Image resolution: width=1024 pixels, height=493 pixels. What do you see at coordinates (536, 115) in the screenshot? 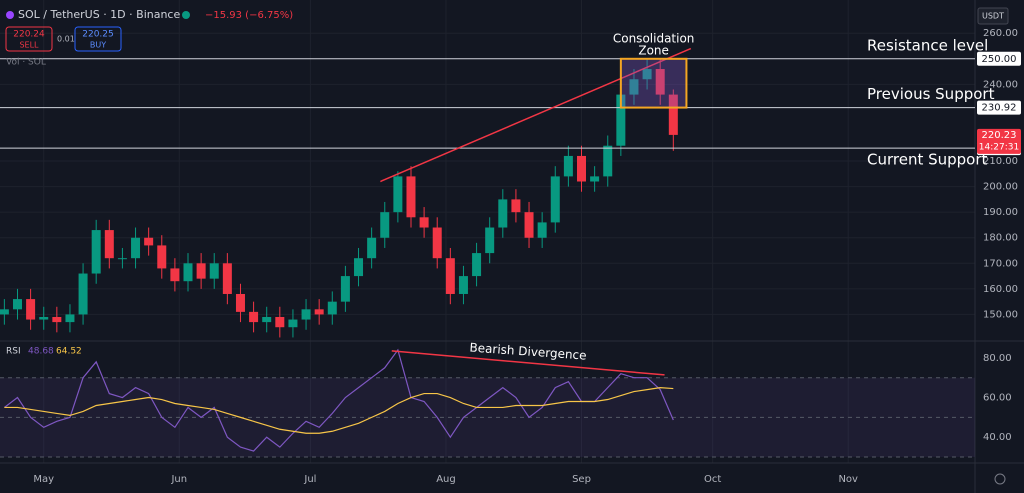
I see `trendline` at bounding box center [536, 115].